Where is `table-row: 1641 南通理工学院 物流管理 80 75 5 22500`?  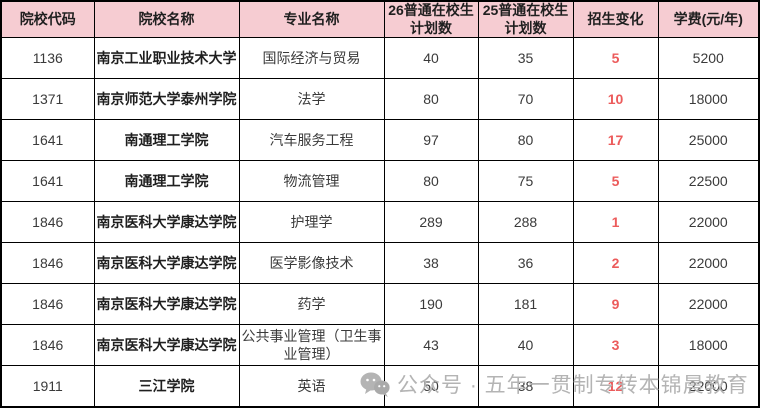 table-row: 1641 南通理工学院 物流管理 80 75 5 22500 is located at coordinates (380, 181).